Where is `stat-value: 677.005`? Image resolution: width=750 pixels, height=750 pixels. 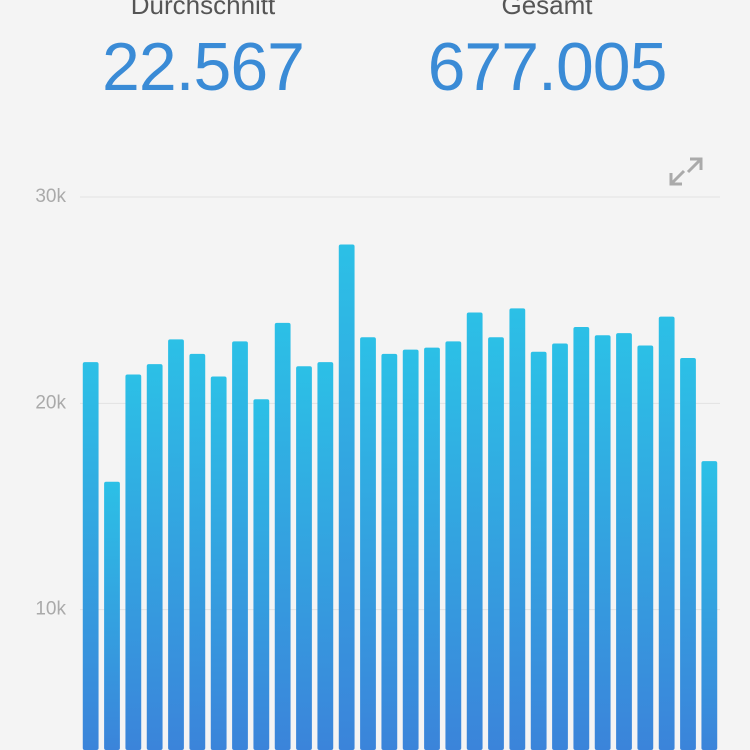
stat-value: 677.005 is located at coordinates (547, 67).